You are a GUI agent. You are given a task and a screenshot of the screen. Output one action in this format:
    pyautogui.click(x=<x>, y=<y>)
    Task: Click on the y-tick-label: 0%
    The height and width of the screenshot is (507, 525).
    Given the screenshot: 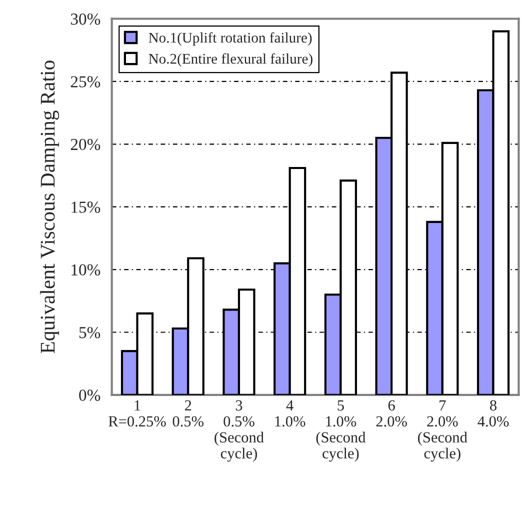 What is the action you would take?
    pyautogui.click(x=89, y=395)
    